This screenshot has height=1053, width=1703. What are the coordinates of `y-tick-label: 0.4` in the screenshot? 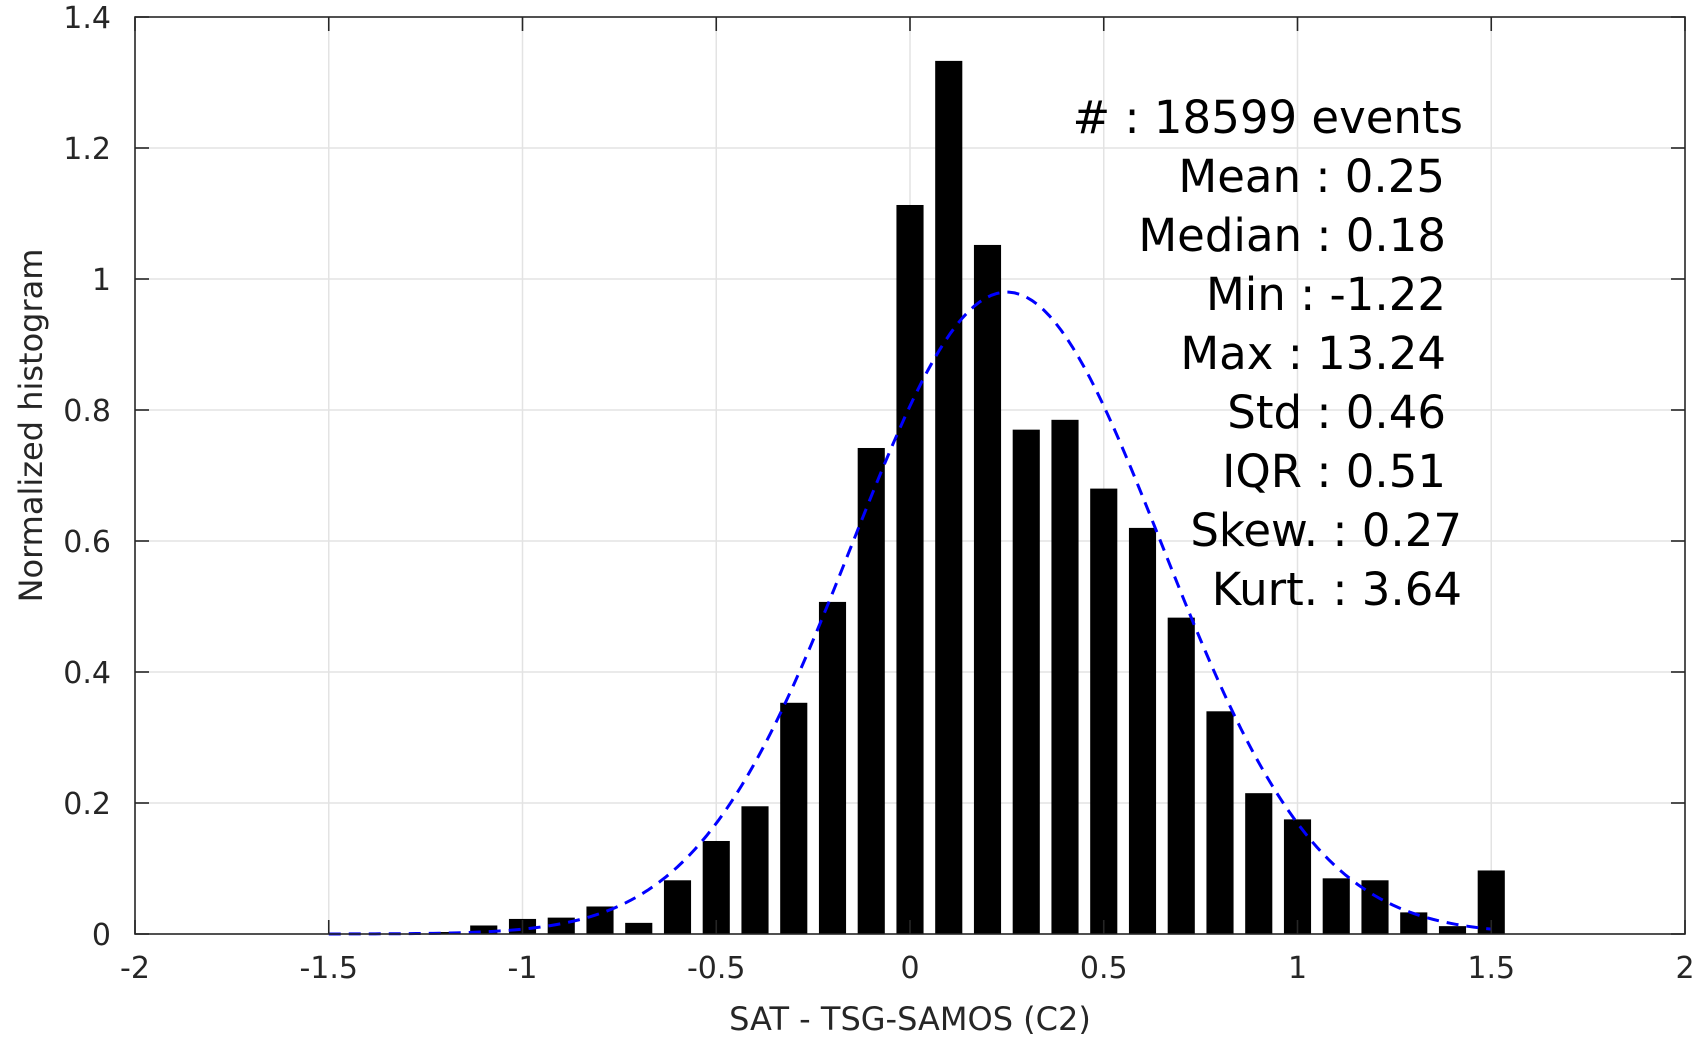 It's located at (87, 673).